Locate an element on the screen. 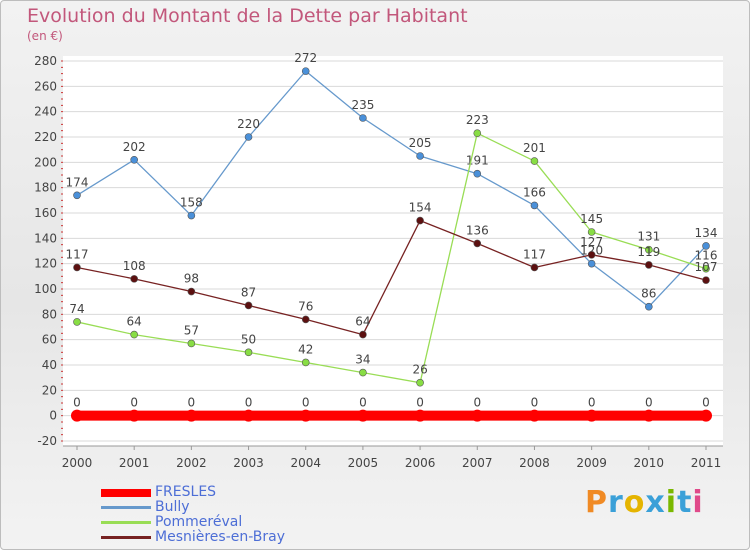  data-label: 235 is located at coordinates (362, 105).